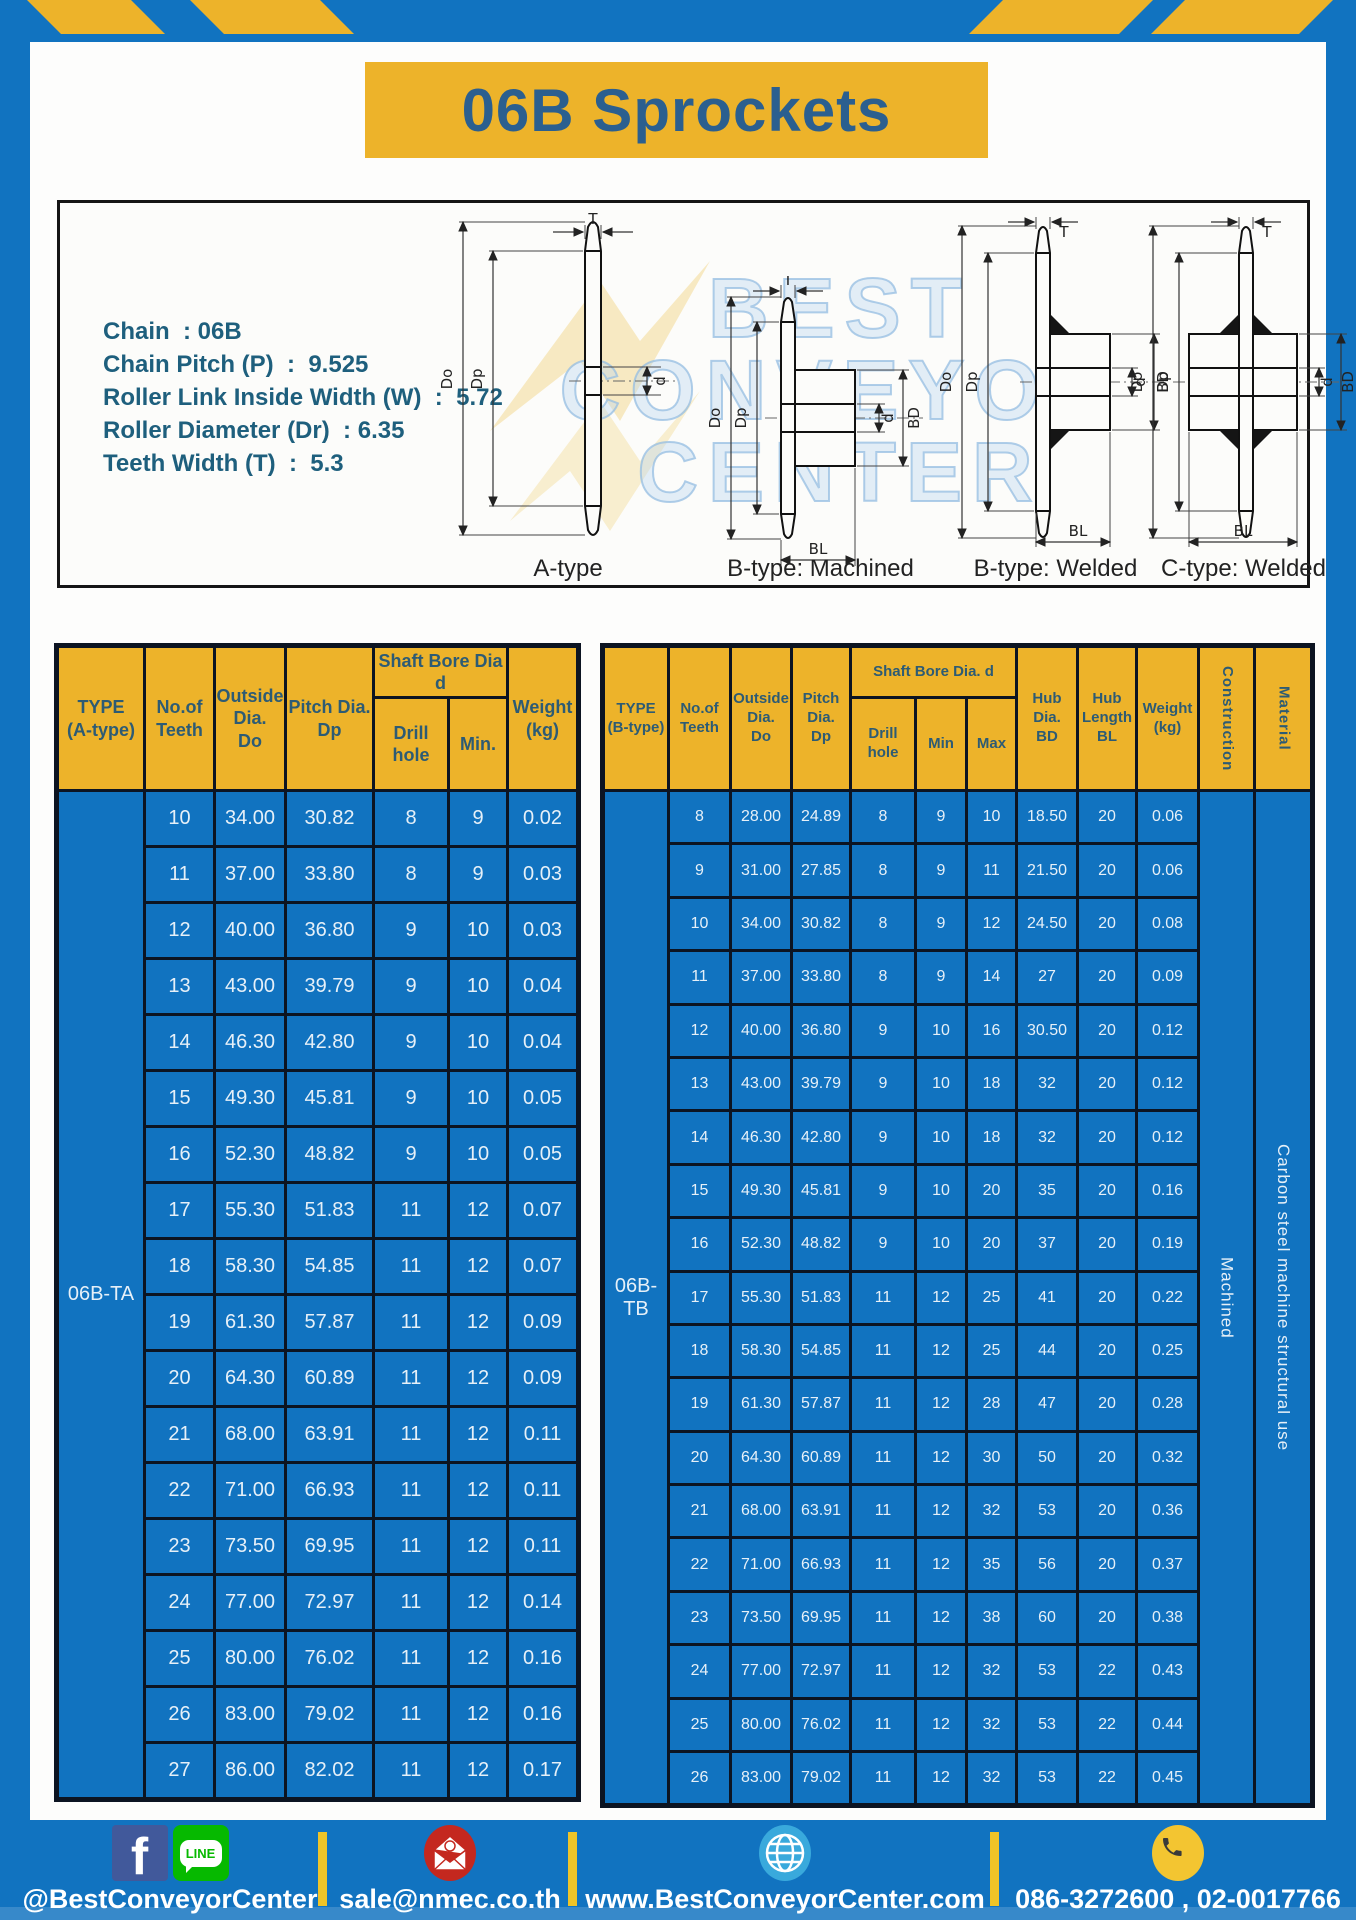 This screenshot has height=1920, width=1356. What do you see at coordinates (1107, 718) in the screenshot?
I see `col-header-hub-length: Hub Length BL` at bounding box center [1107, 718].